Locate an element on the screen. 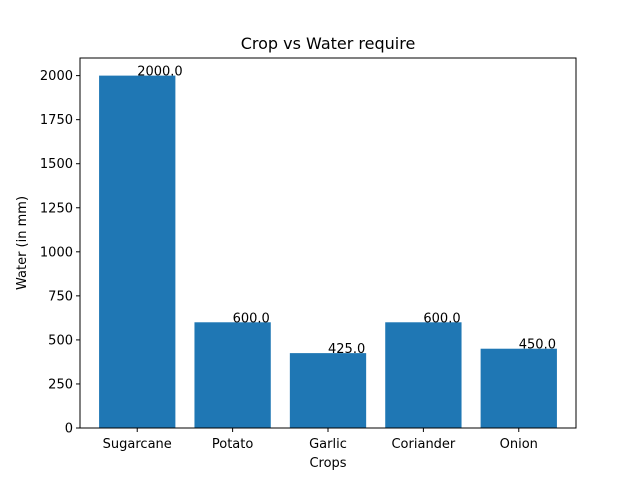  data-label-sugarcane: 2000.0 is located at coordinates (160, 72).